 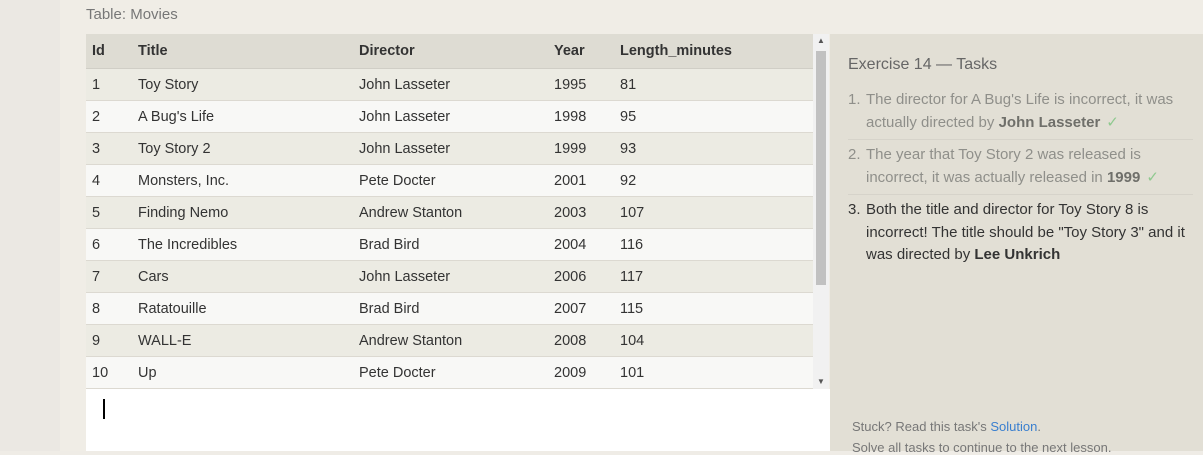 I want to click on task-highlight: John Lasseter, so click(x=1049, y=122).